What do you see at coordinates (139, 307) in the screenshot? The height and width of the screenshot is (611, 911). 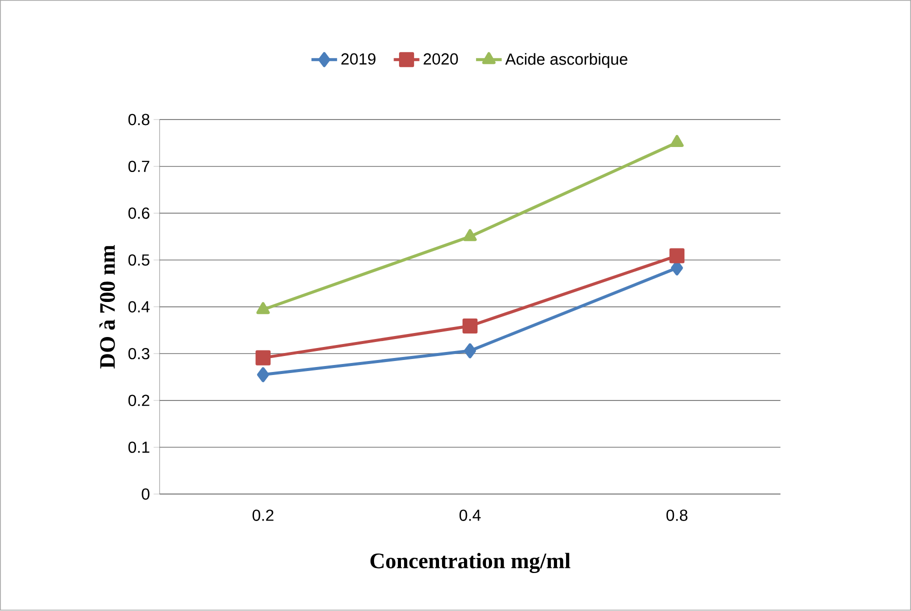 I see `y-tick-label: 0.4` at bounding box center [139, 307].